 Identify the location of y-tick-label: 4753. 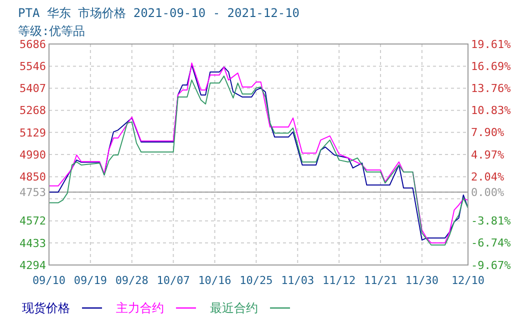
(33, 192).